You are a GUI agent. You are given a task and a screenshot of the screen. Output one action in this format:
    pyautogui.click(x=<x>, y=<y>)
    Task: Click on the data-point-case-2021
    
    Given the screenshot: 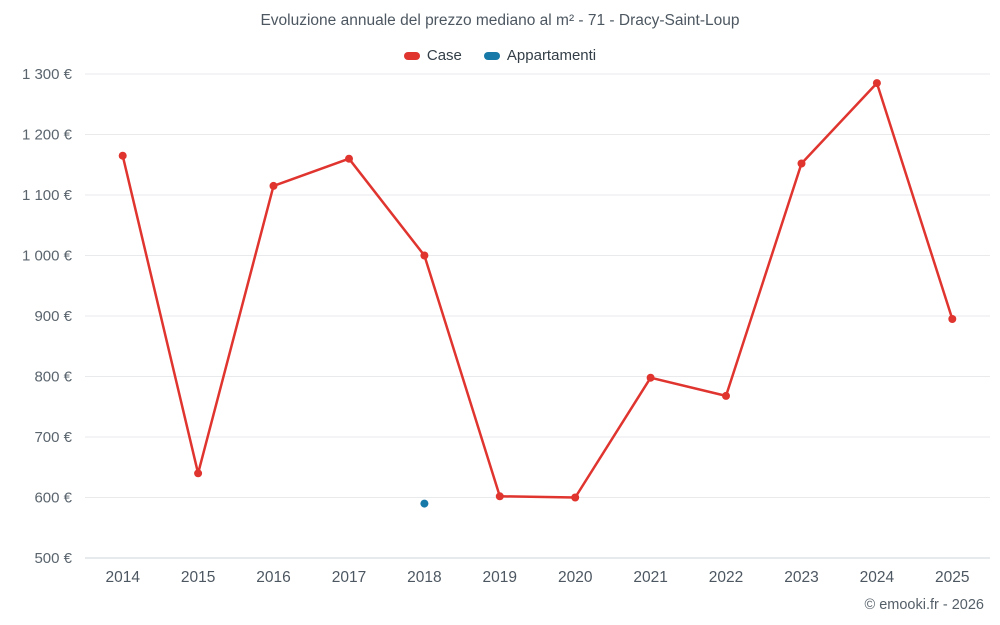 What is the action you would take?
    pyautogui.click(x=650, y=377)
    